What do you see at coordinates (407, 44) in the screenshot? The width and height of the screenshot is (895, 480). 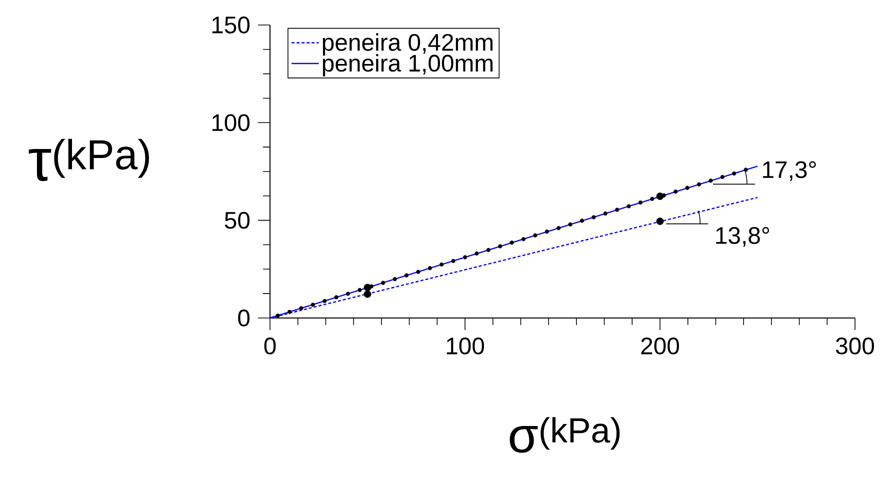 I see `legend-label: peneira 0,42mm` at bounding box center [407, 44].